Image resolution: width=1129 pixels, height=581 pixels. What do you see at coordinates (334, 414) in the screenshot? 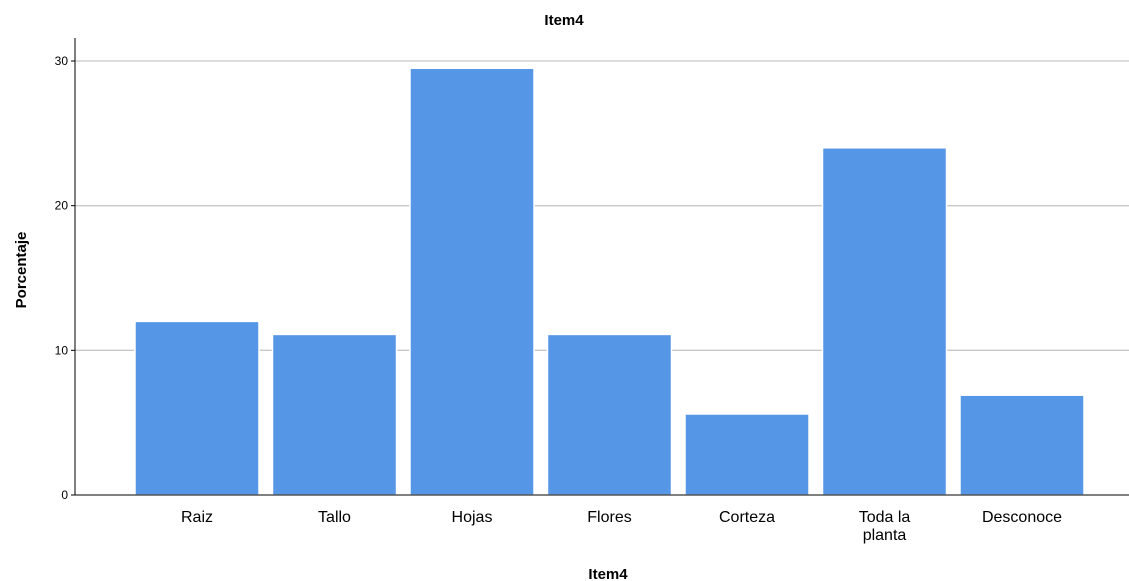
I see `bar-tallo` at bounding box center [334, 414].